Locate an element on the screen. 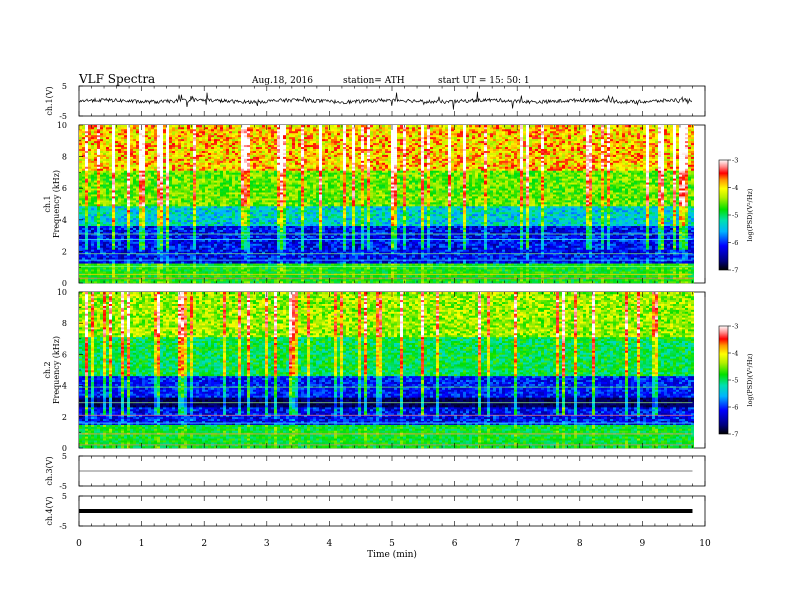  x-tick-label: 6 is located at coordinates (455, 544).